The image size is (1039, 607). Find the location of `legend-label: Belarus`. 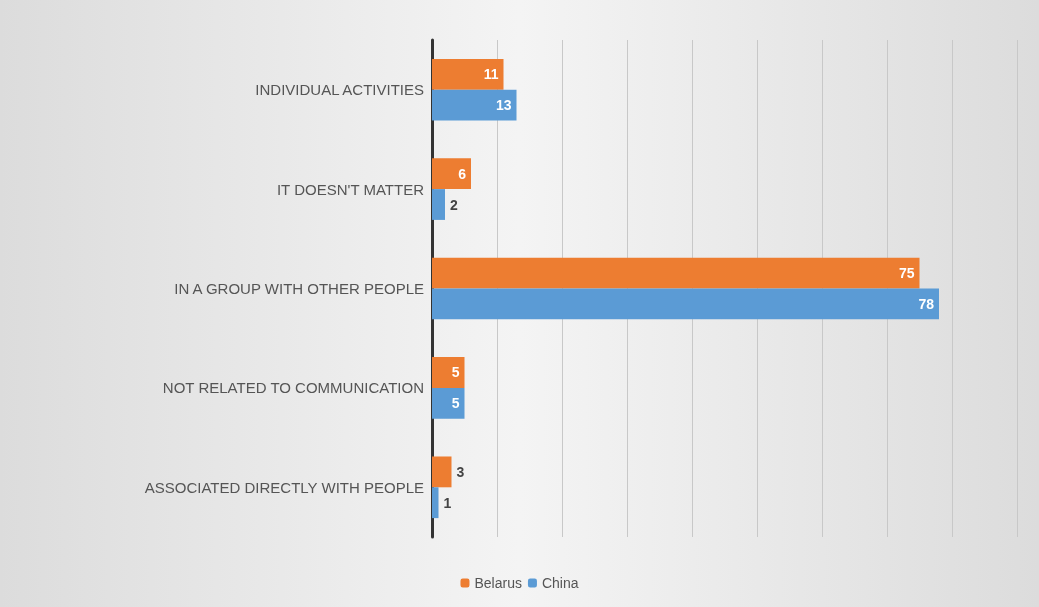

legend-label: Belarus is located at coordinates (498, 583).